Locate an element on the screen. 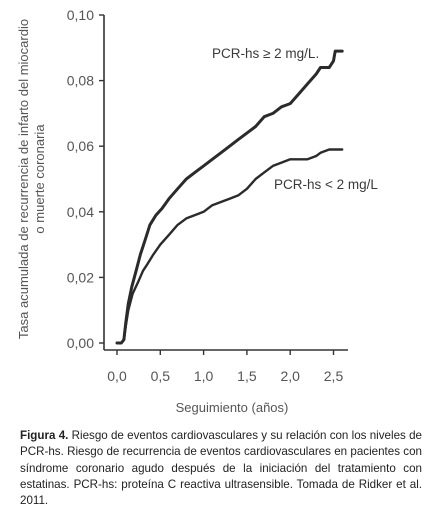 The height and width of the screenshot is (511, 439). y-tick-label: 0,00 is located at coordinates (80, 343).